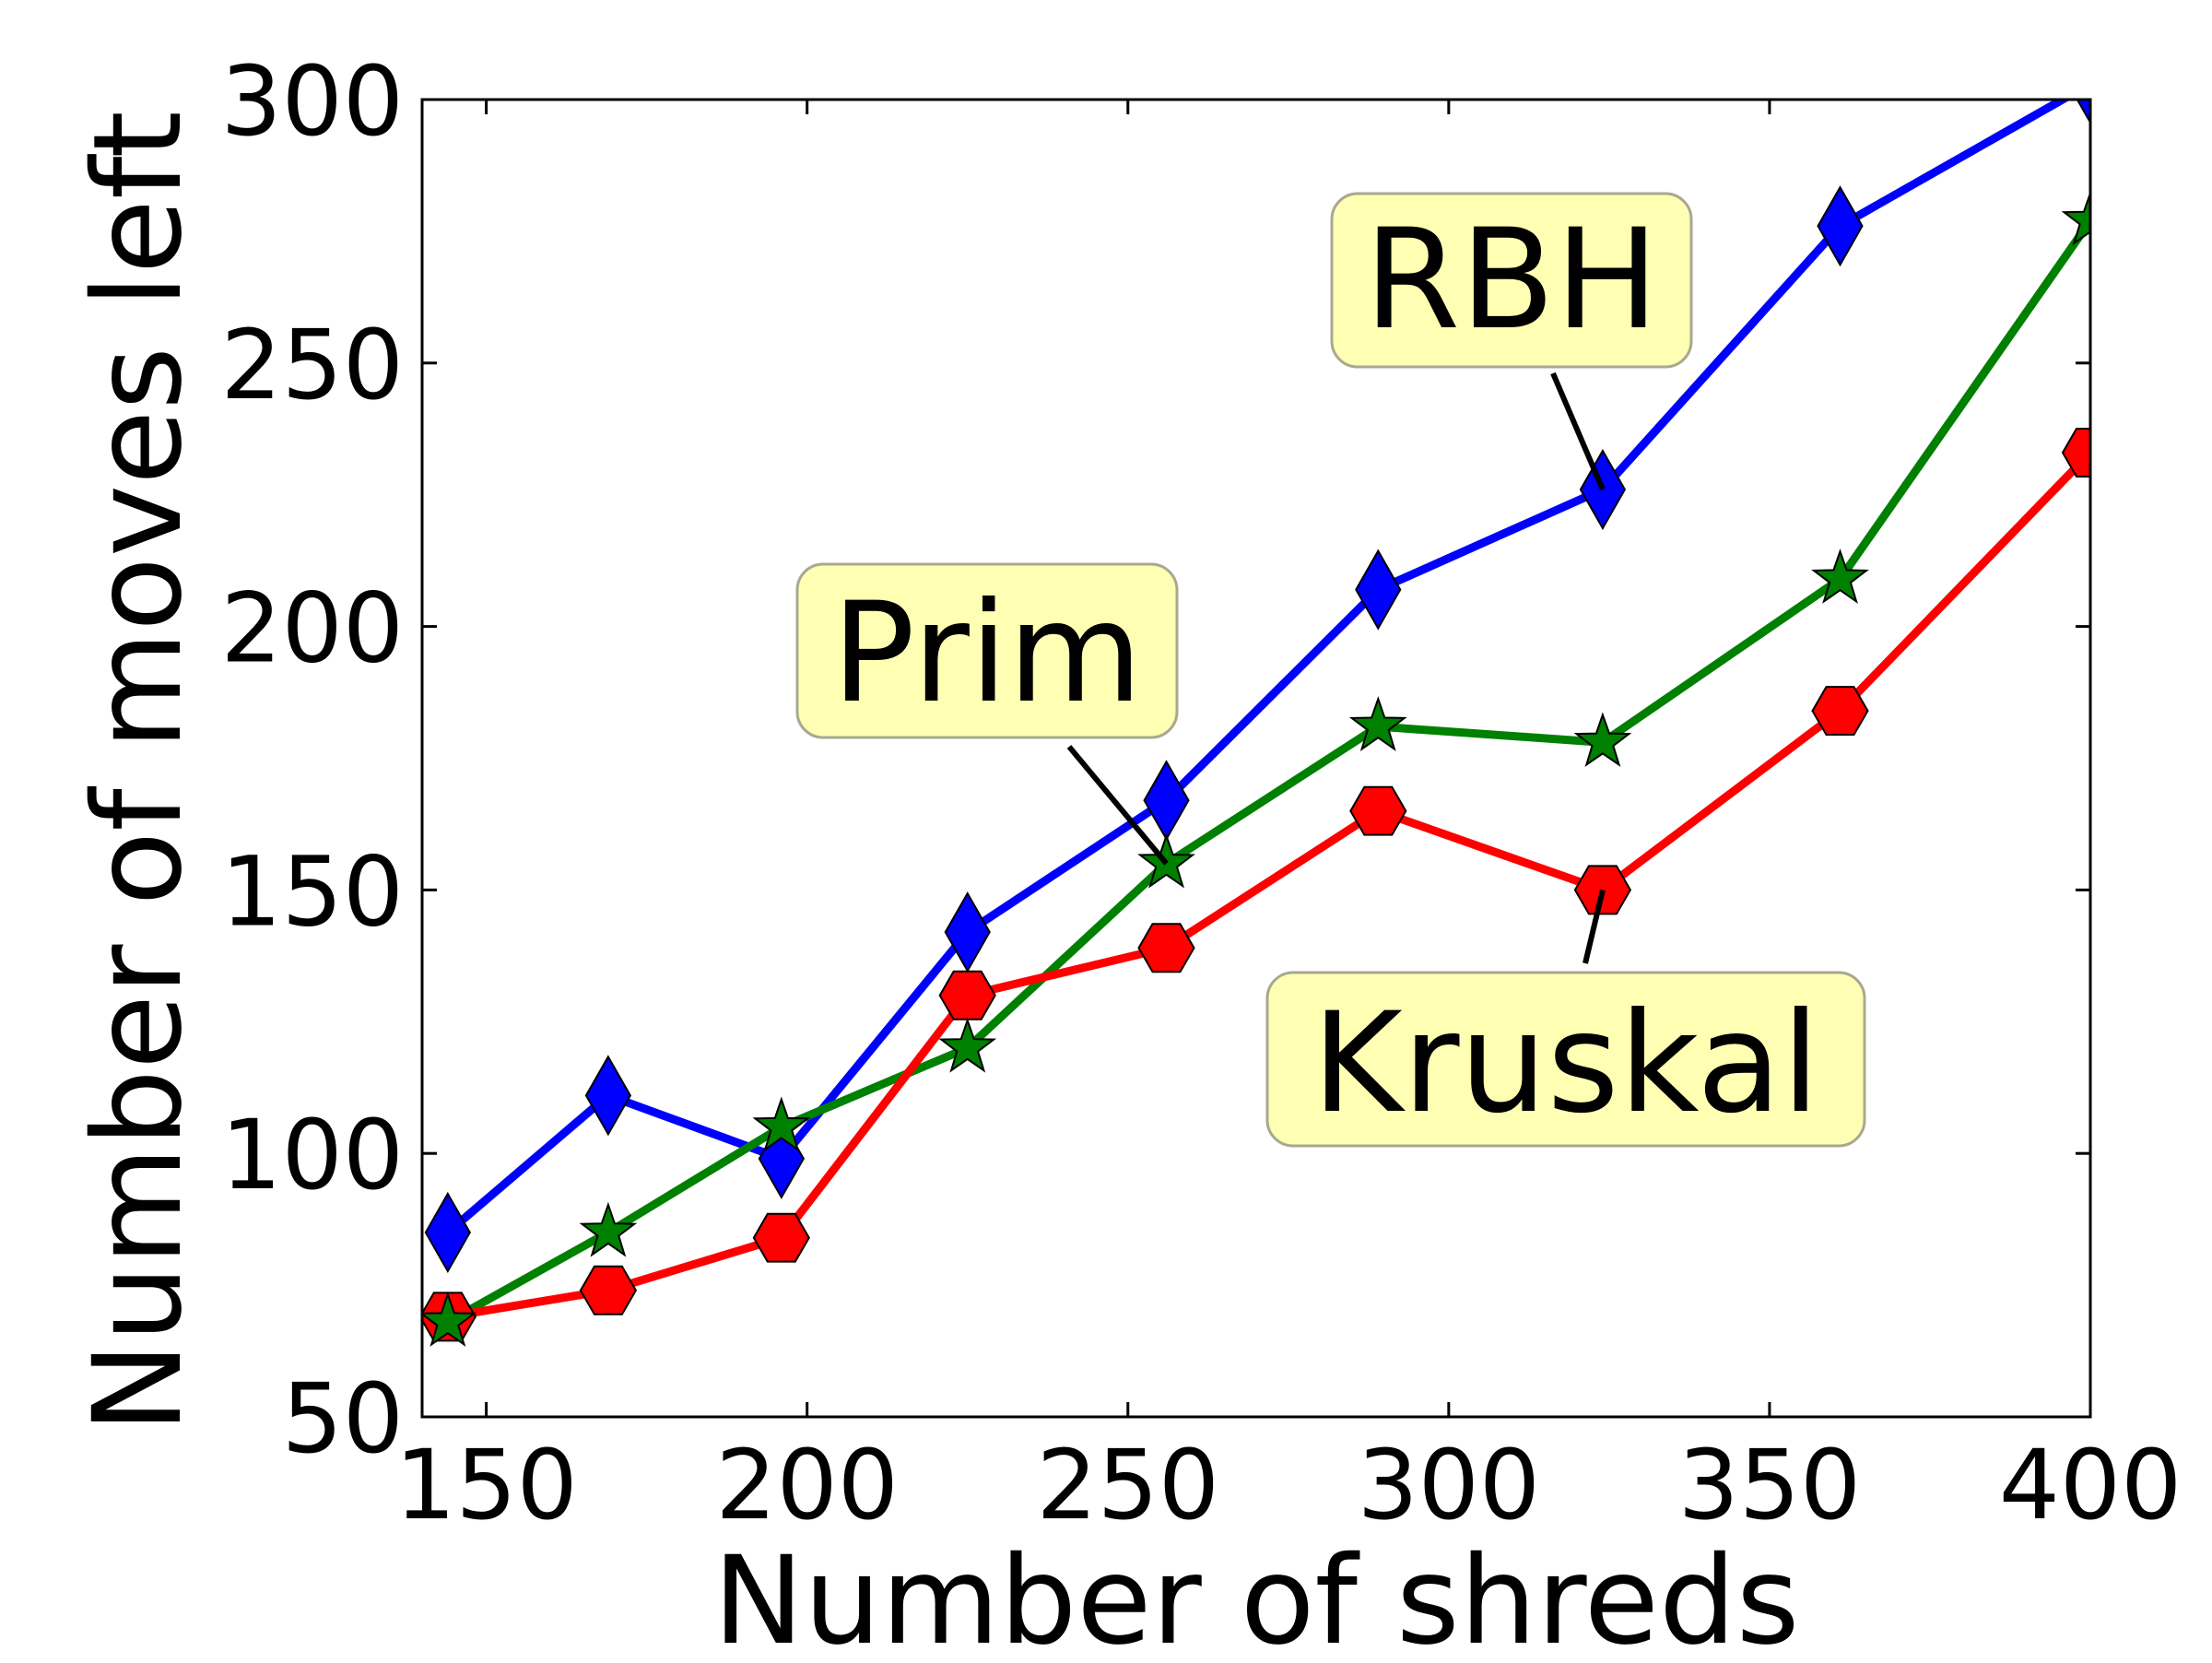  I want to click on annotation-label-rbh: RBH, so click(1511, 280).